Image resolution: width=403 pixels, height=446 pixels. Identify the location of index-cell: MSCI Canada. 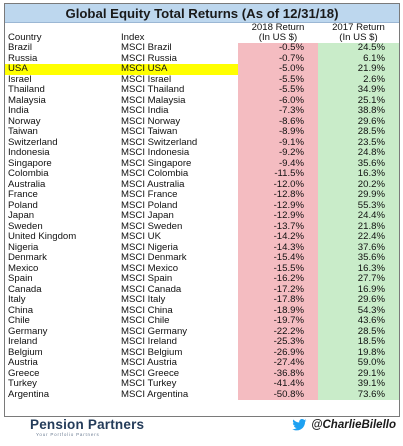
(151, 289).